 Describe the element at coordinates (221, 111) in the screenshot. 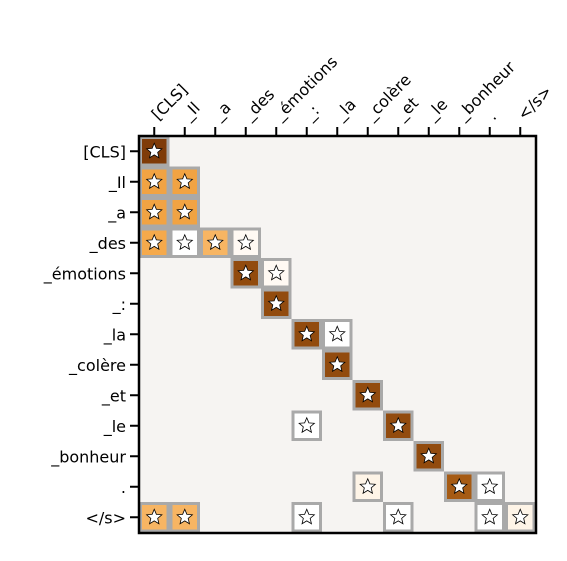

I see `x-tick-label: _a` at that location.